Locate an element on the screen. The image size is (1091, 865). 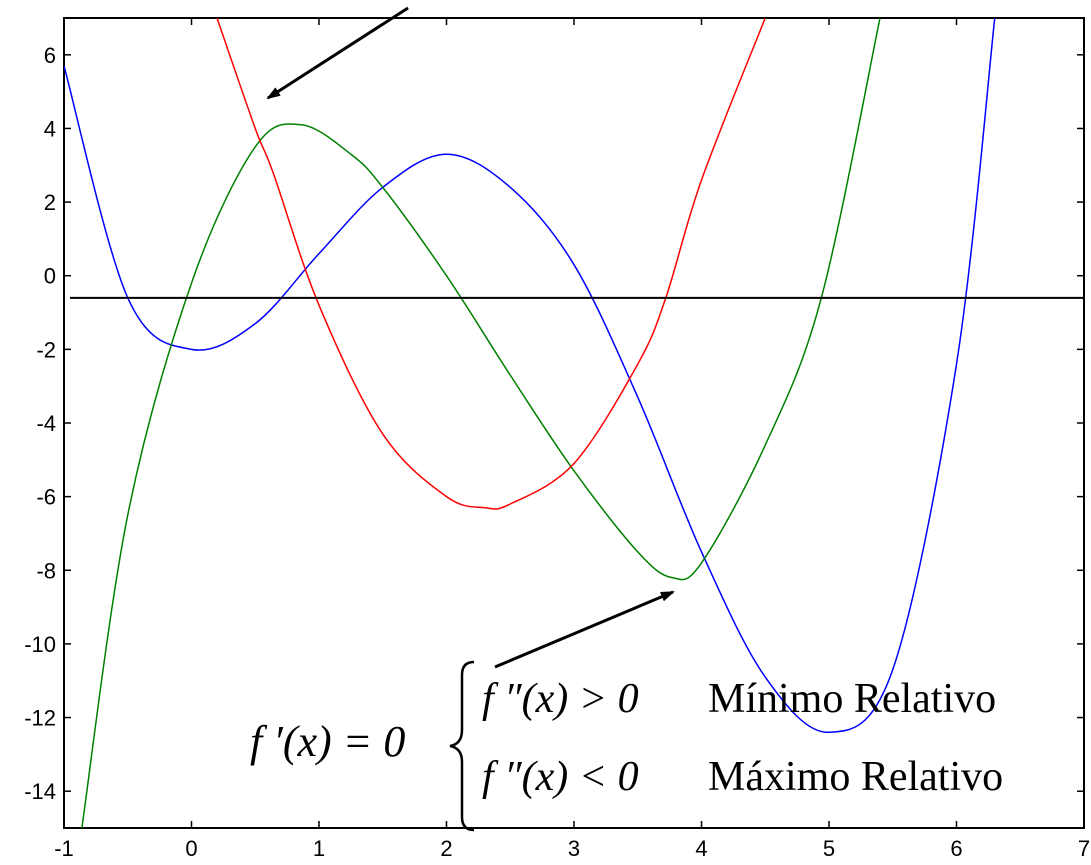
x-tick-label: 0 is located at coordinates (191, 848).